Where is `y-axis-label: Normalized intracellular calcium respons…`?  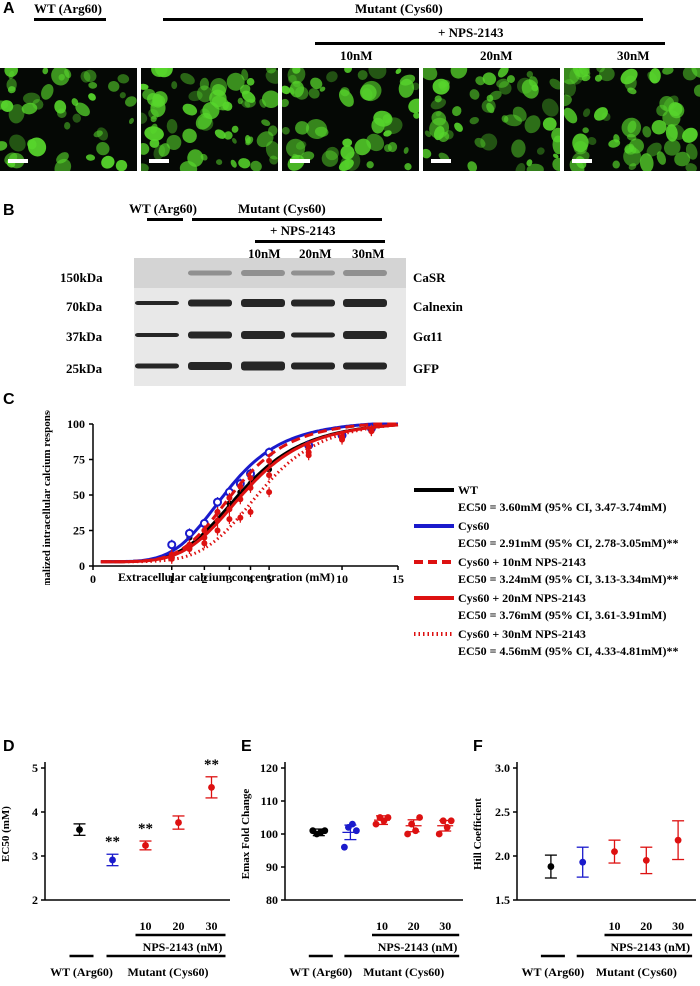 y-axis-label: Normalized intracellular calcium respons… is located at coordinates (47, 497).